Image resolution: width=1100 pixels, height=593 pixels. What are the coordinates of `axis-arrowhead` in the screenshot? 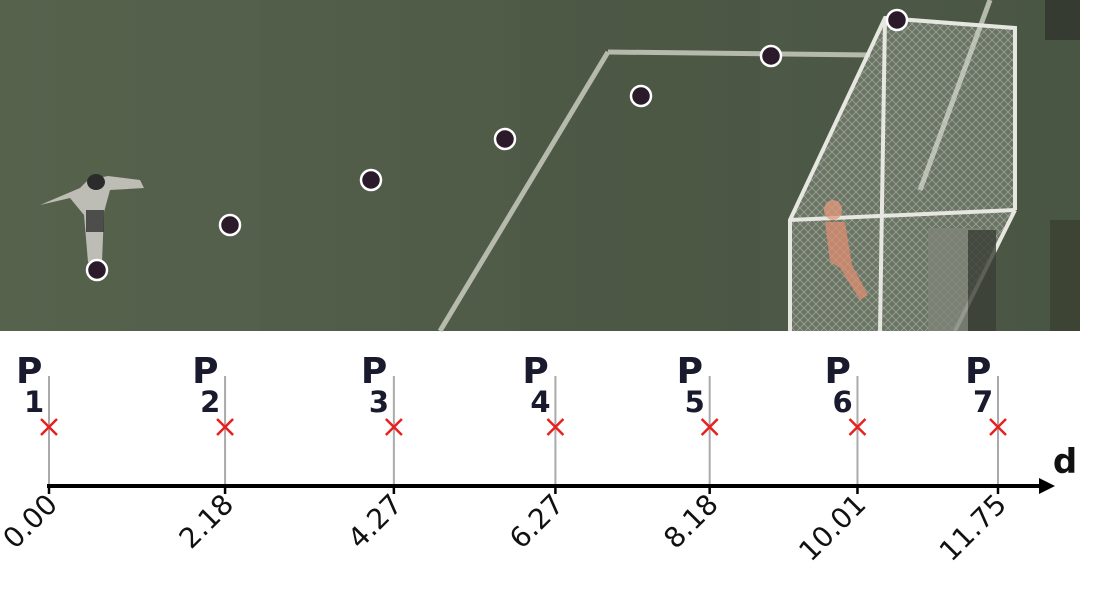 It's located at (1047, 486).